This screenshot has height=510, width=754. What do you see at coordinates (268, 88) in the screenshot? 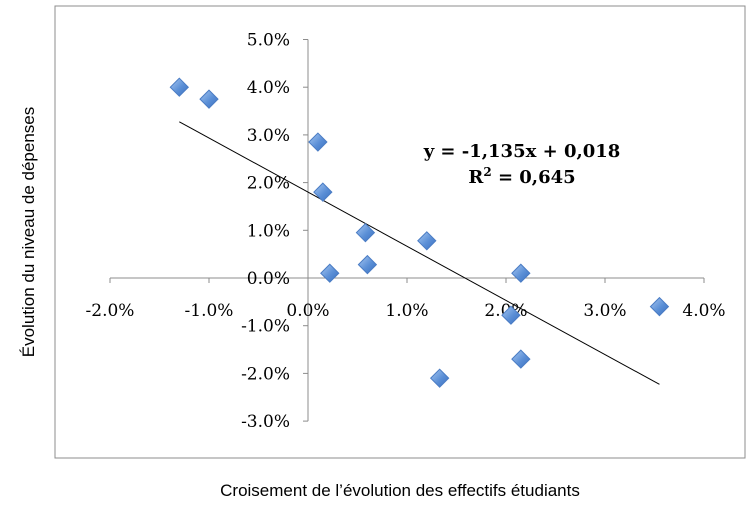
I see `y-tick-label: 4.0%` at bounding box center [268, 88].